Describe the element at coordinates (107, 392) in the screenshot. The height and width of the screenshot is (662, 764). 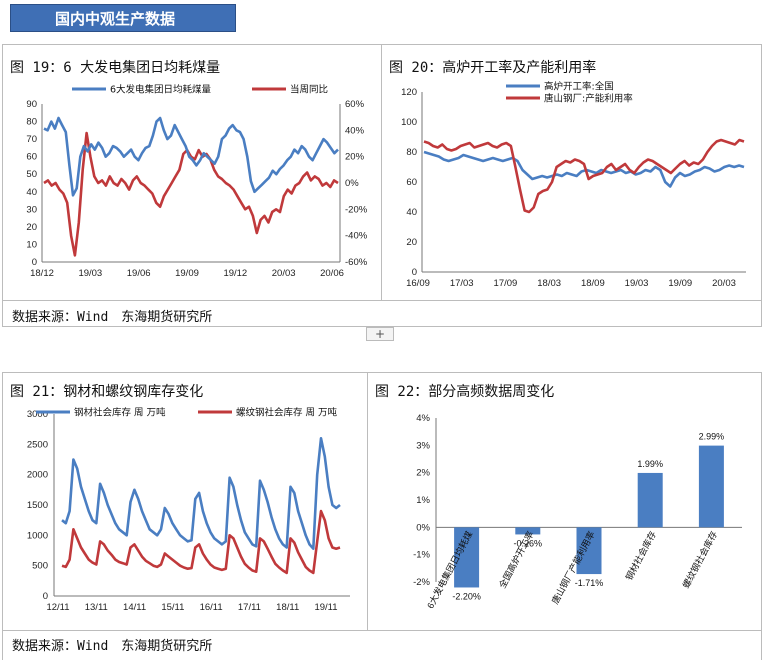
I see `fig21-title: 图 21：钢材和螺纹钢库存变化` at that location.